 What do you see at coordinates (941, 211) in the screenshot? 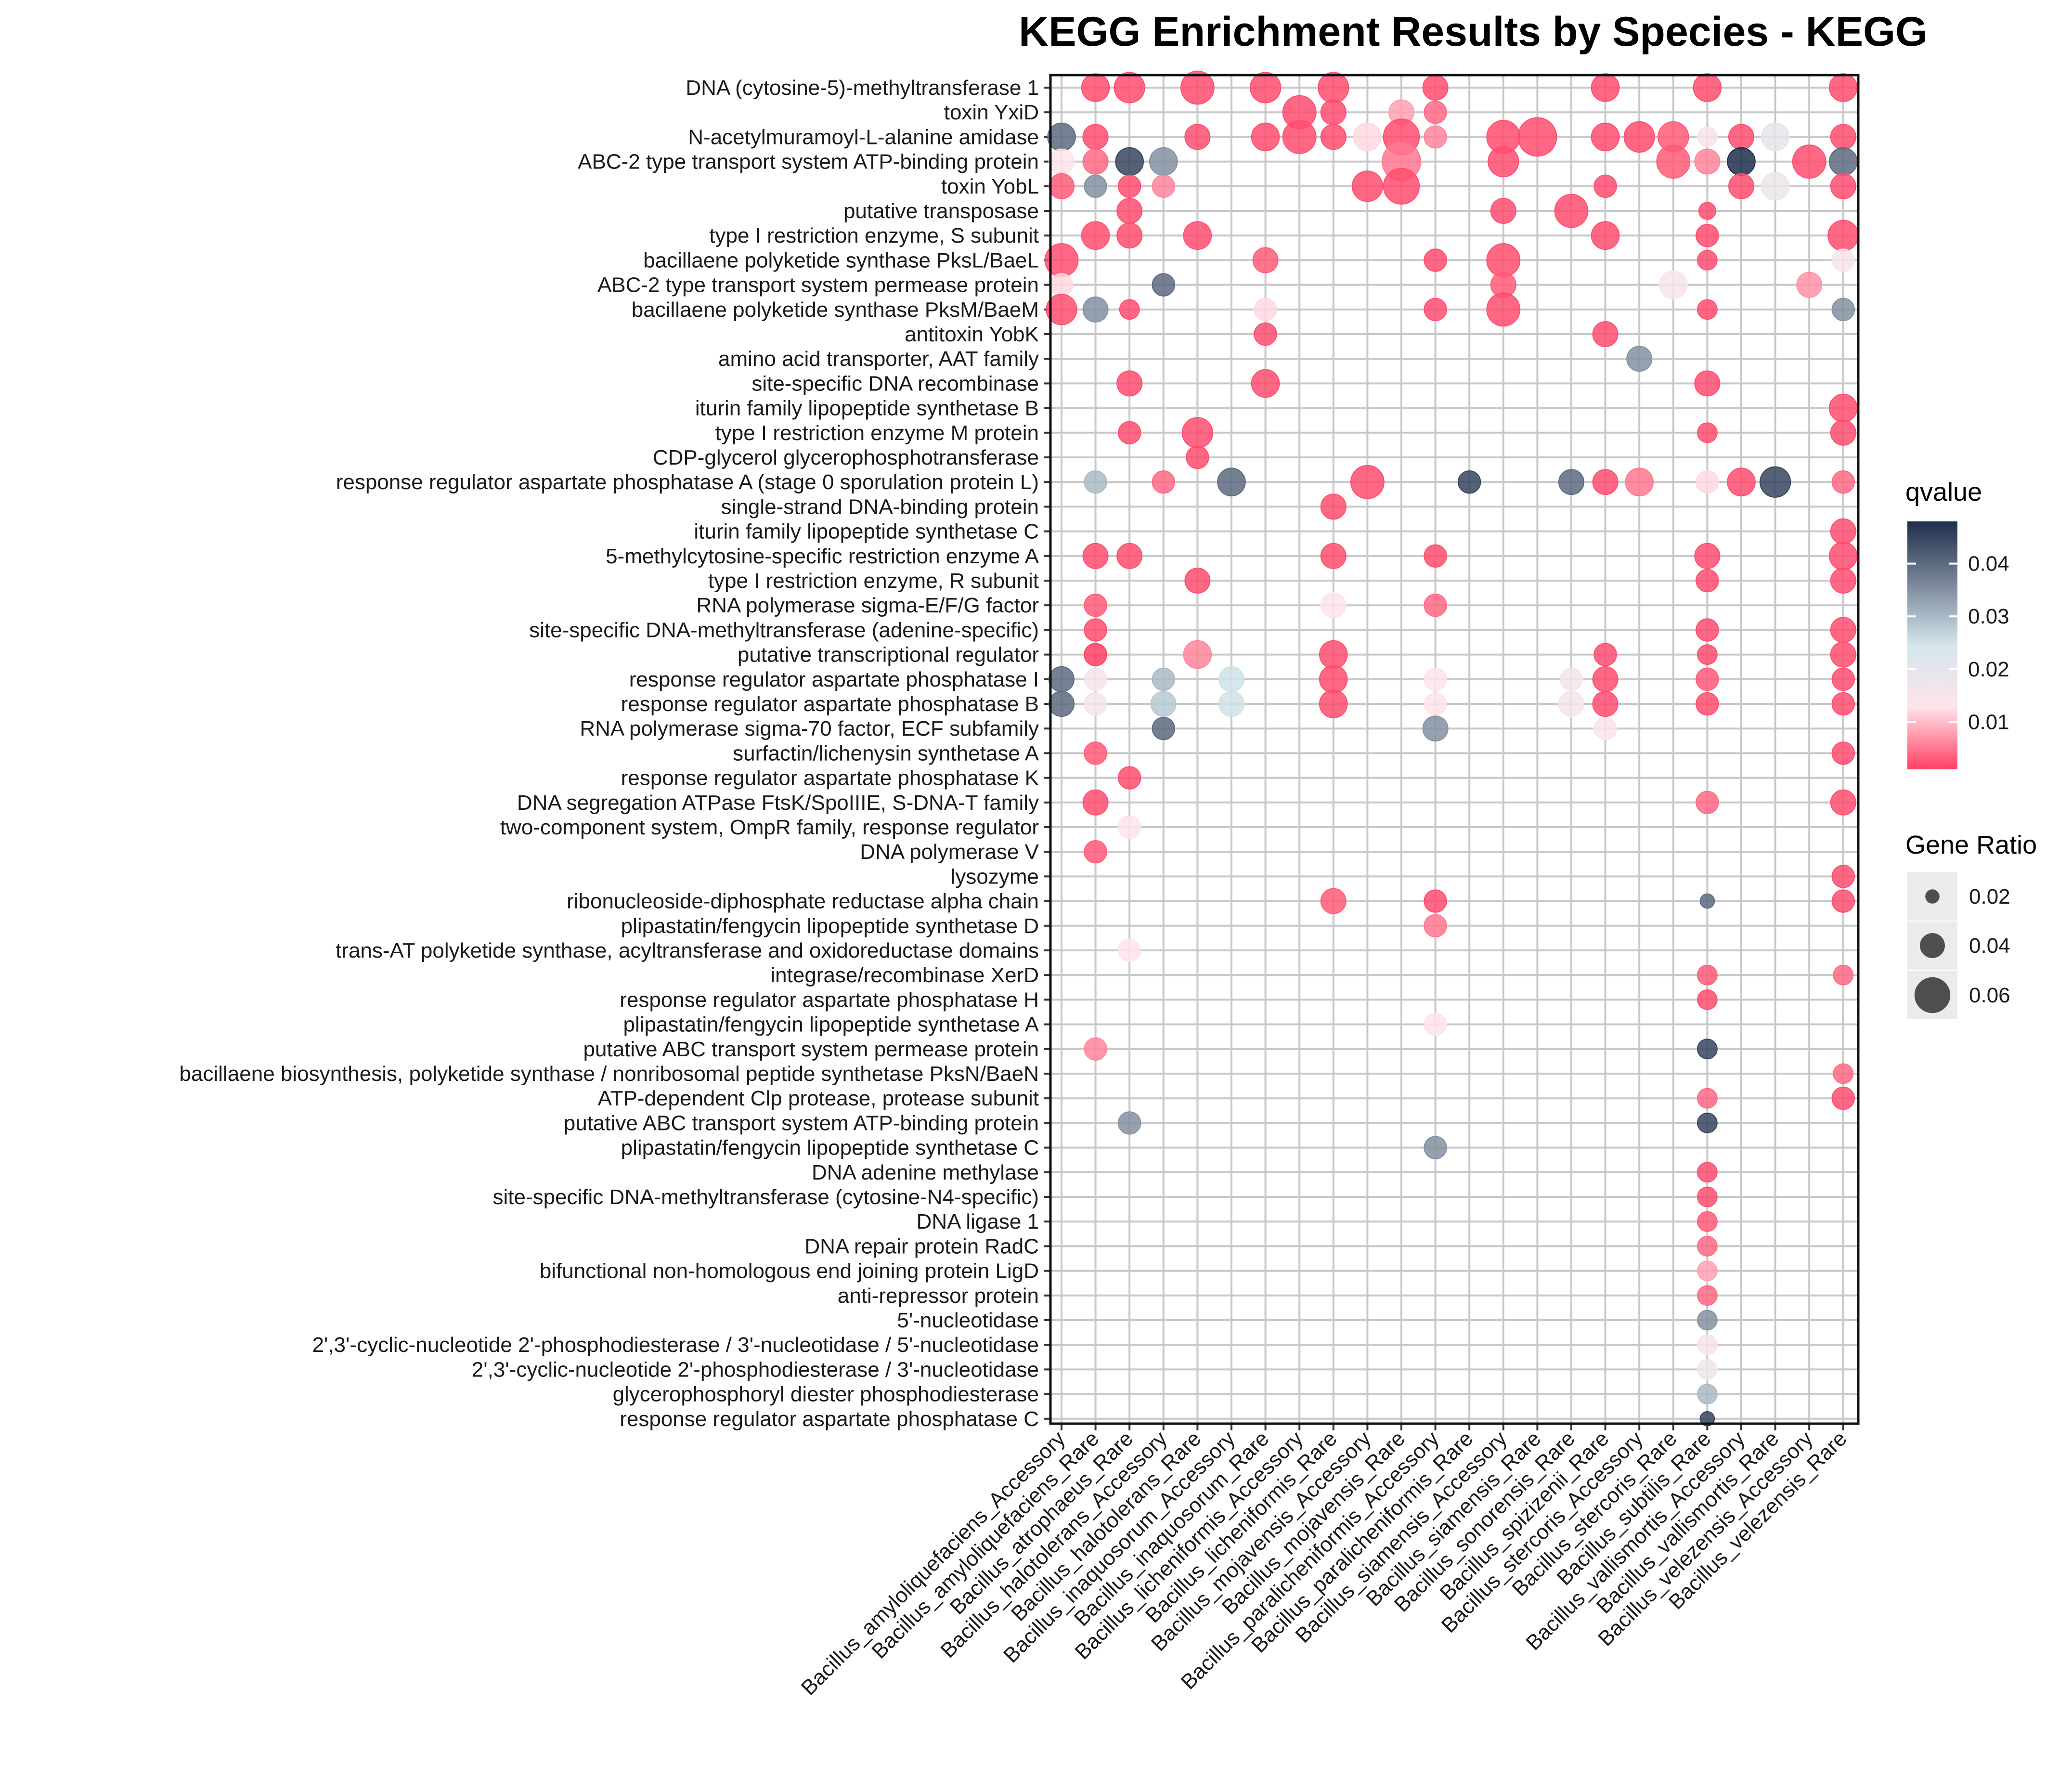
I see `y-tick-label: putative transposase` at bounding box center [941, 211].